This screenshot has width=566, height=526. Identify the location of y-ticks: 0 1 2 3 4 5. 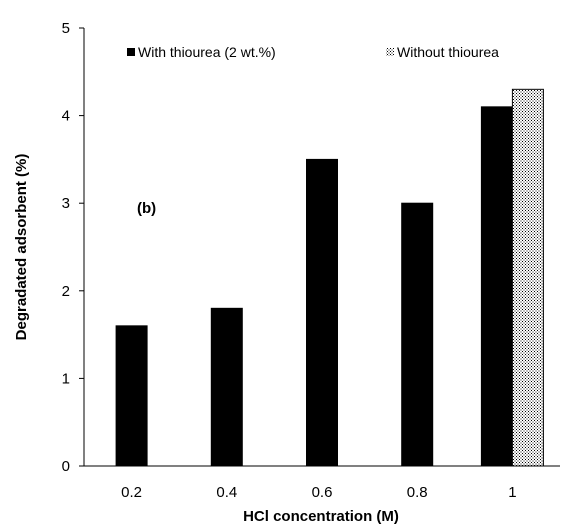
(73, 247).